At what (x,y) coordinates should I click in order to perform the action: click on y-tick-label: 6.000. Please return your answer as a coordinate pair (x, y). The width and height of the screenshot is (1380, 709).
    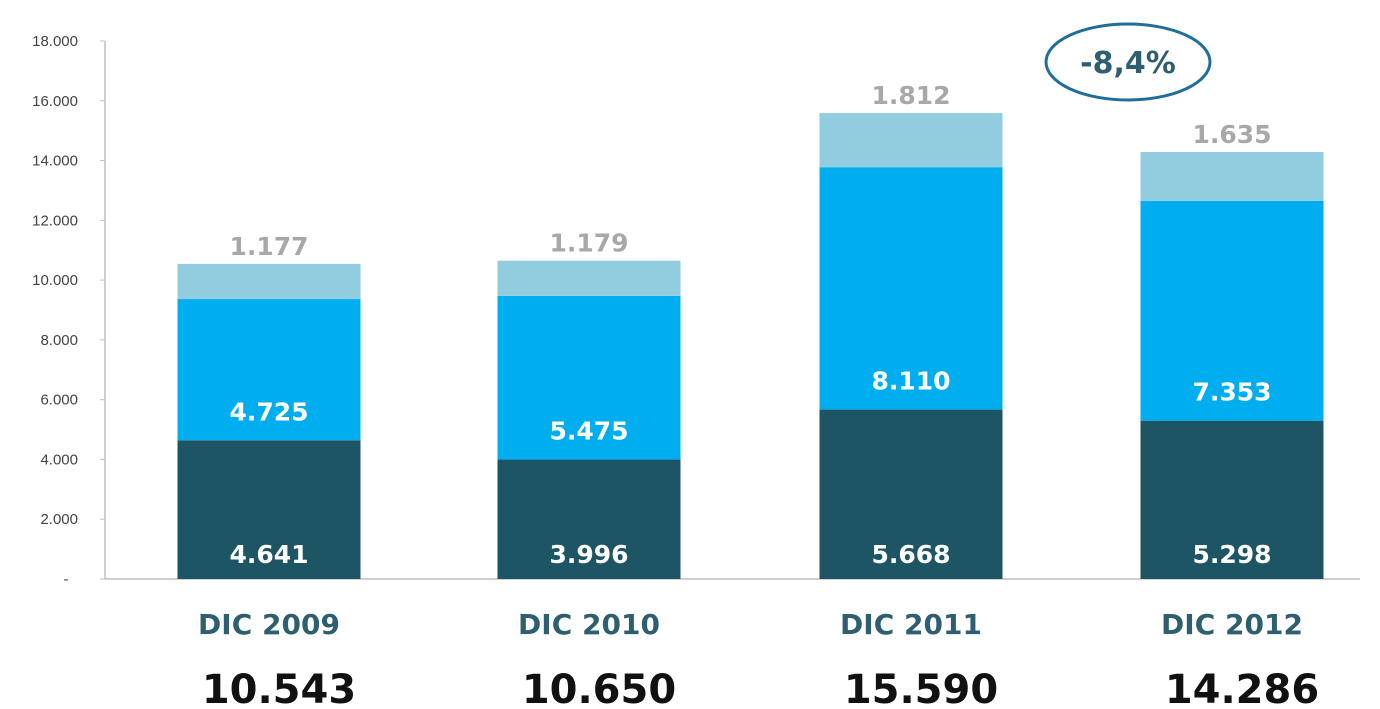
    Looking at the image, I should click on (59, 400).